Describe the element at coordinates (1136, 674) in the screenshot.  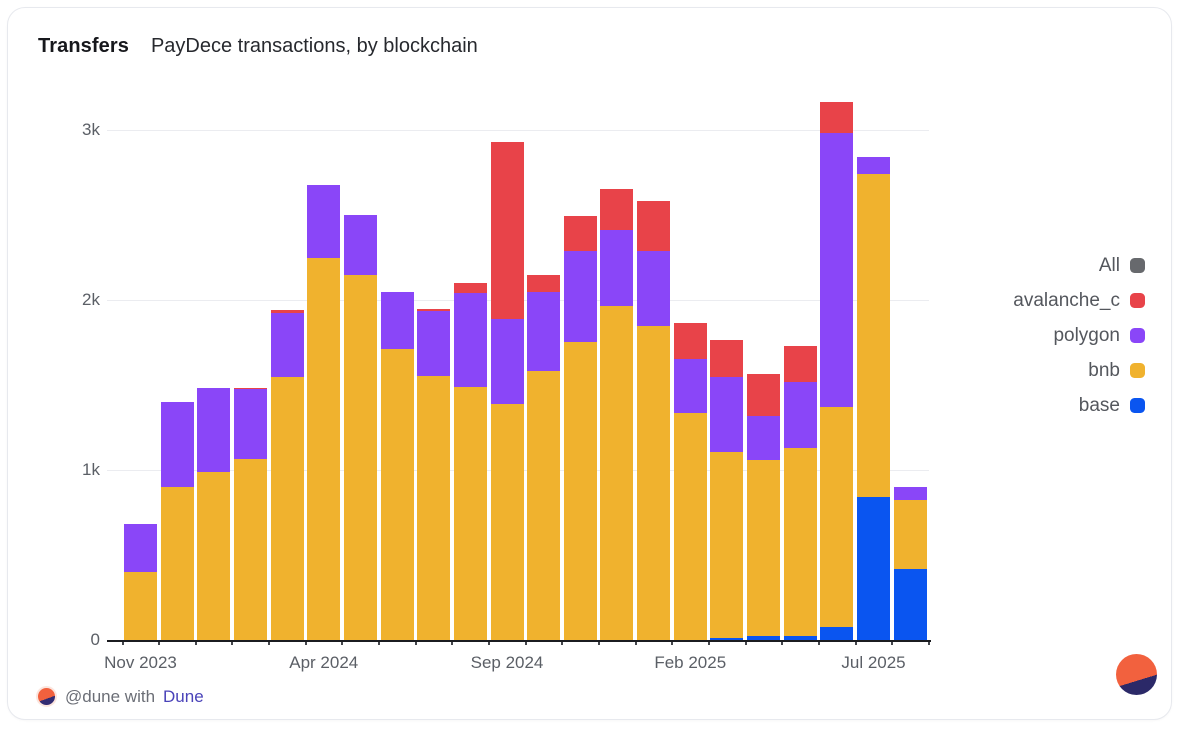
I see `dune-brand-logo` at that location.